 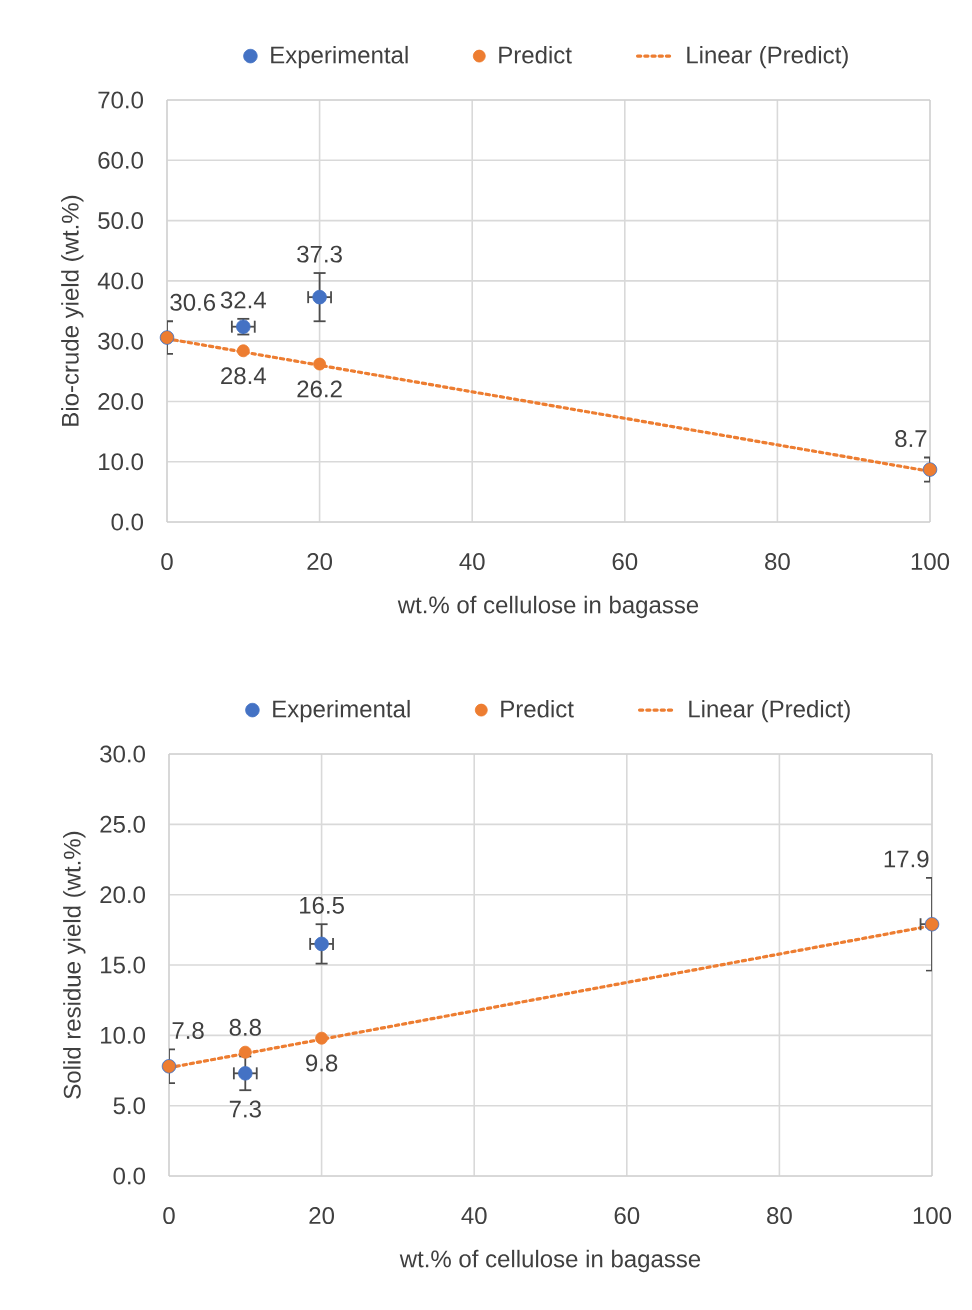 I want to click on y-tick-label: 15.0, so click(x=123, y=965).